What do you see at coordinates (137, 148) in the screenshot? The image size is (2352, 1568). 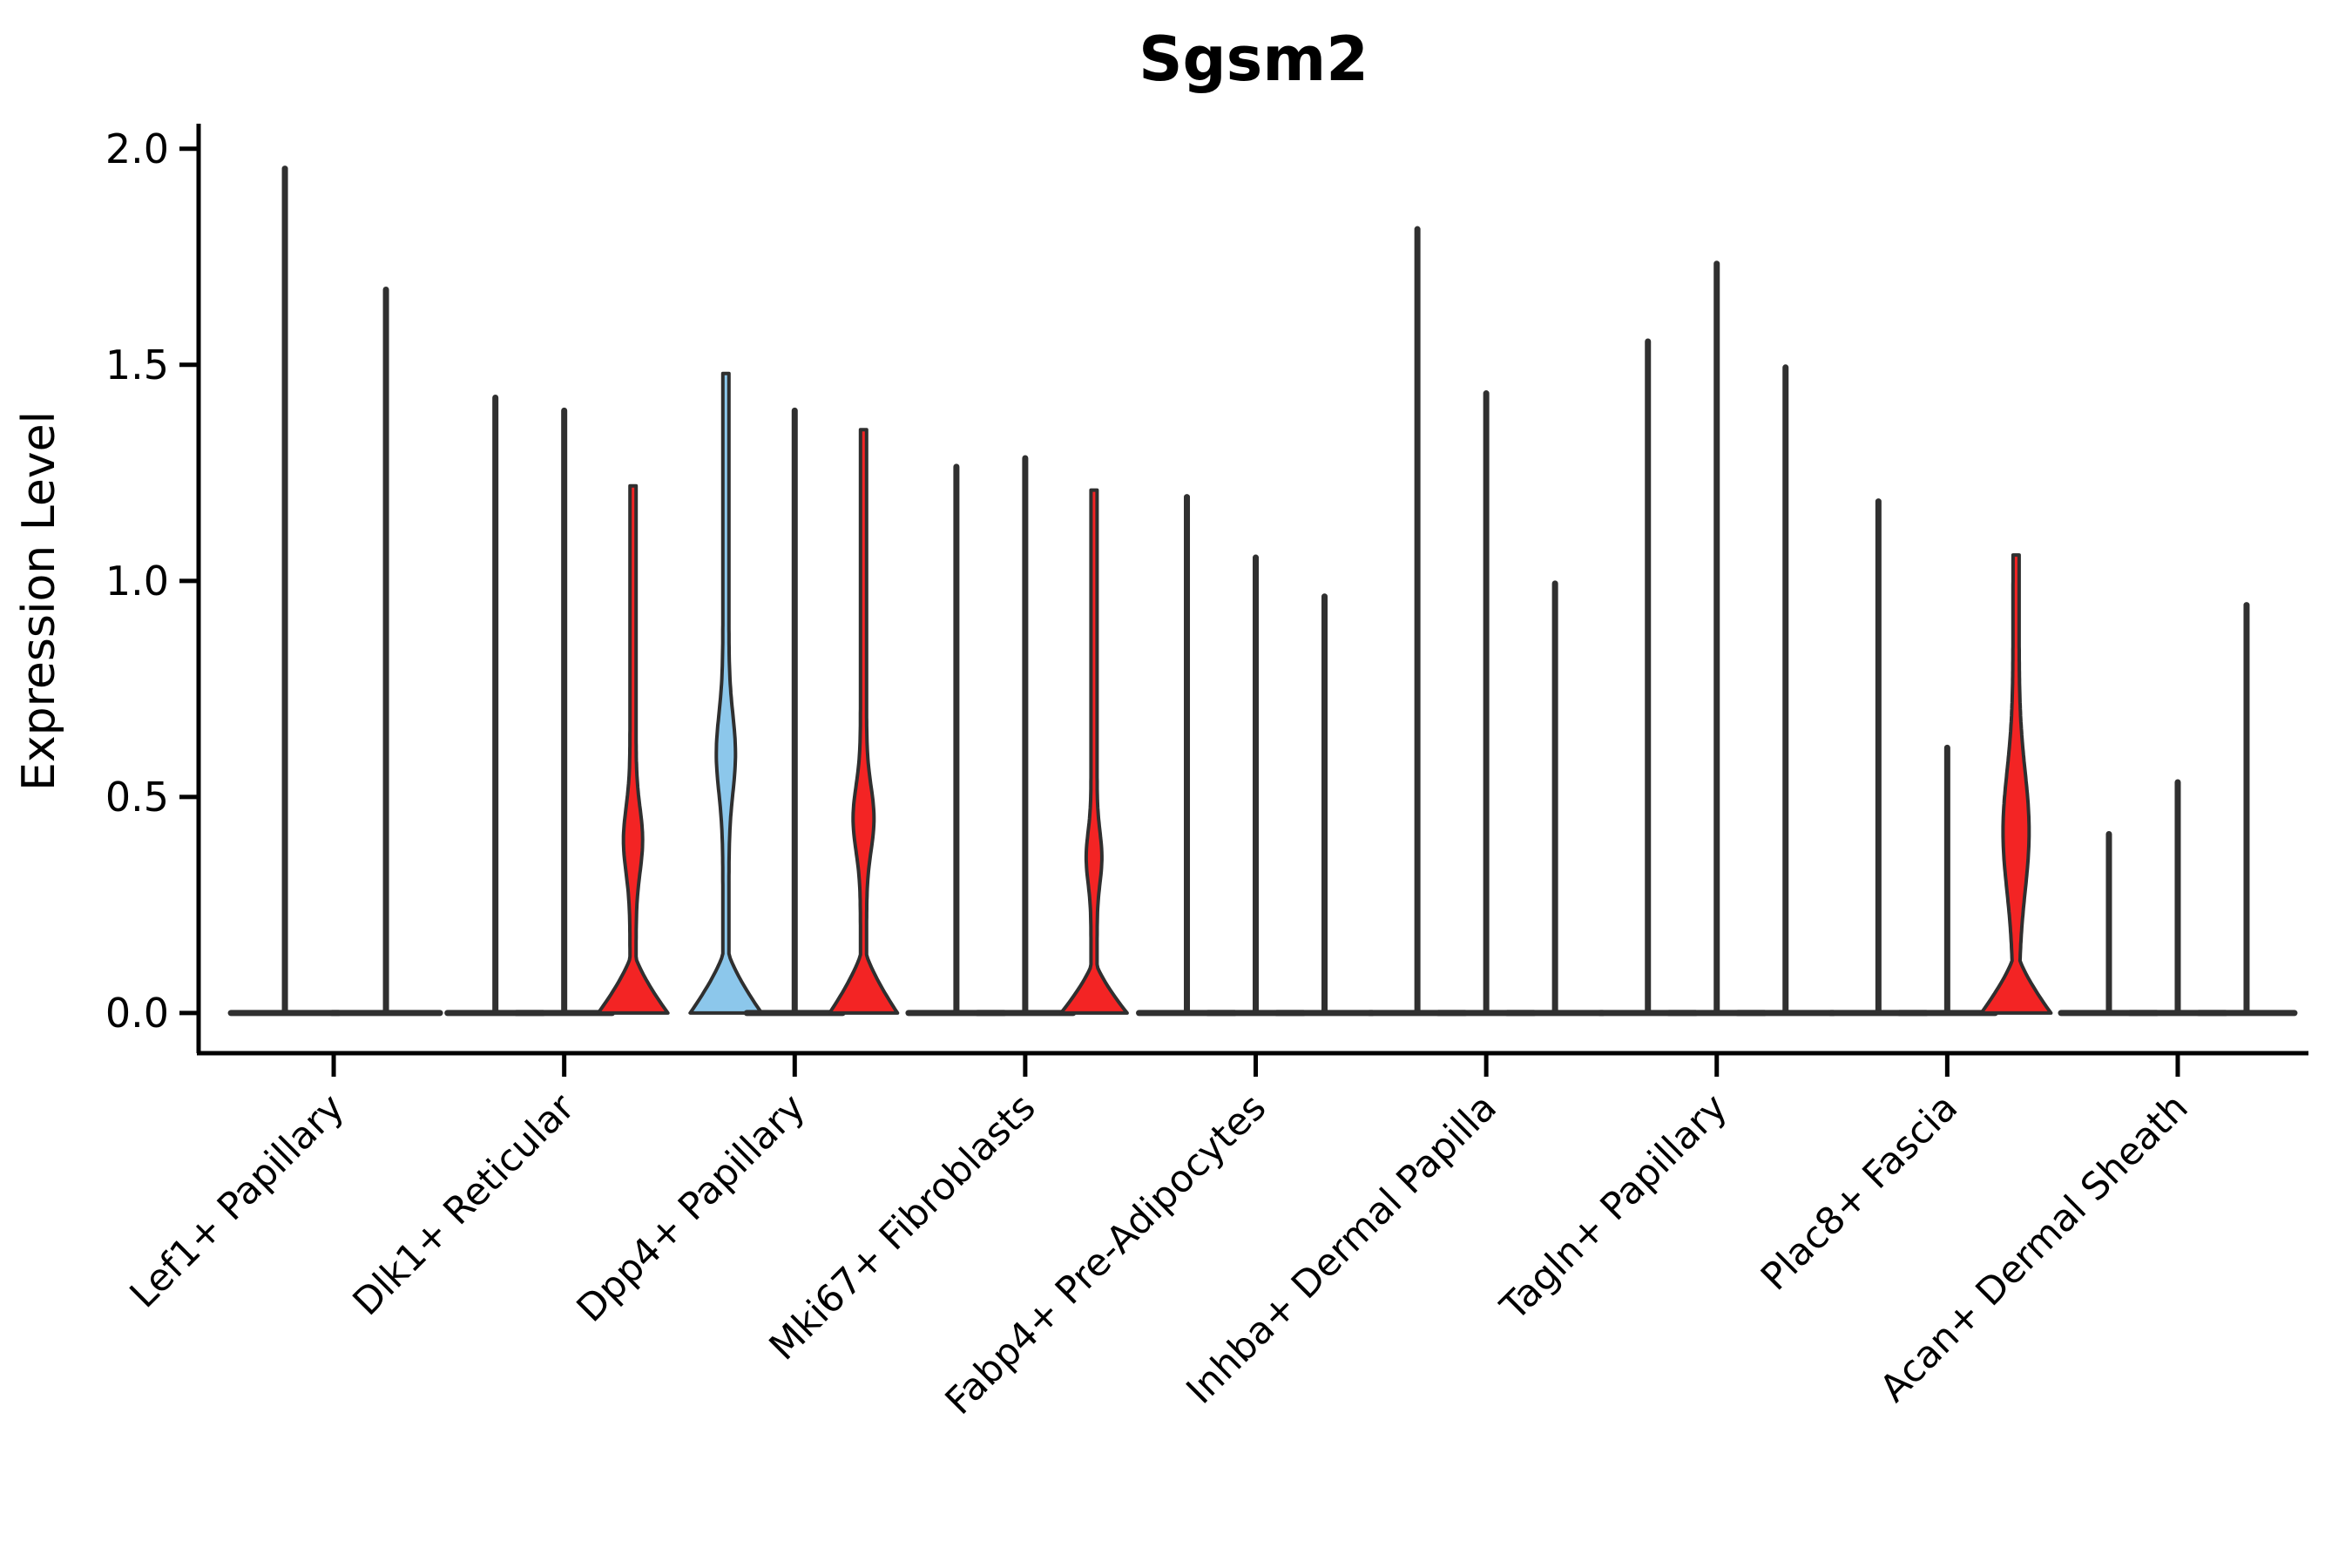 I see `y-tick-label: 2.0` at bounding box center [137, 148].